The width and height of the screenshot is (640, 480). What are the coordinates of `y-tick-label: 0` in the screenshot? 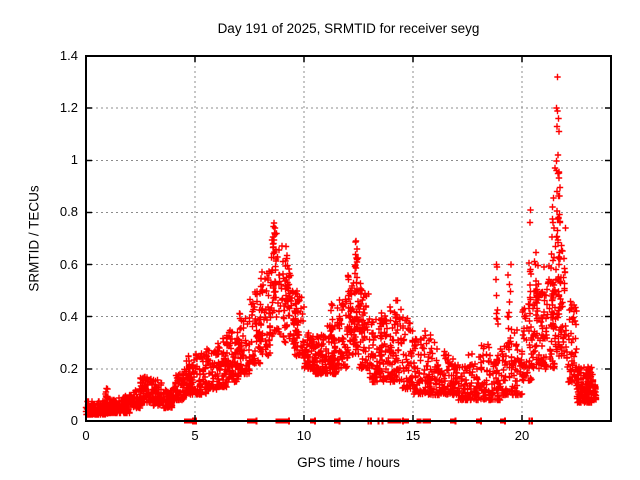 It's located at (74, 420).